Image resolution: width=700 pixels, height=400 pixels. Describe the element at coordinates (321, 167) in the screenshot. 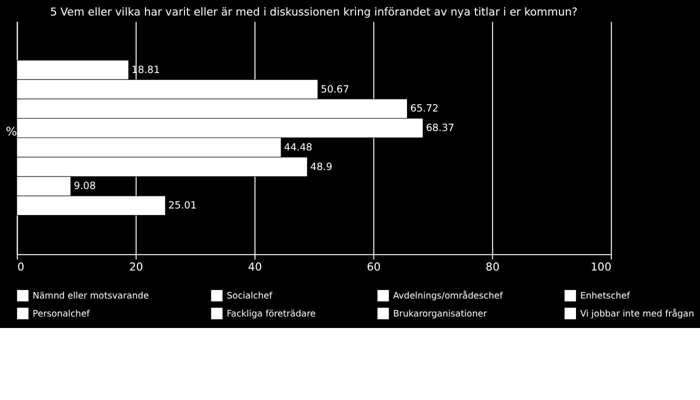

I see `data-label: 48.9` at that location.